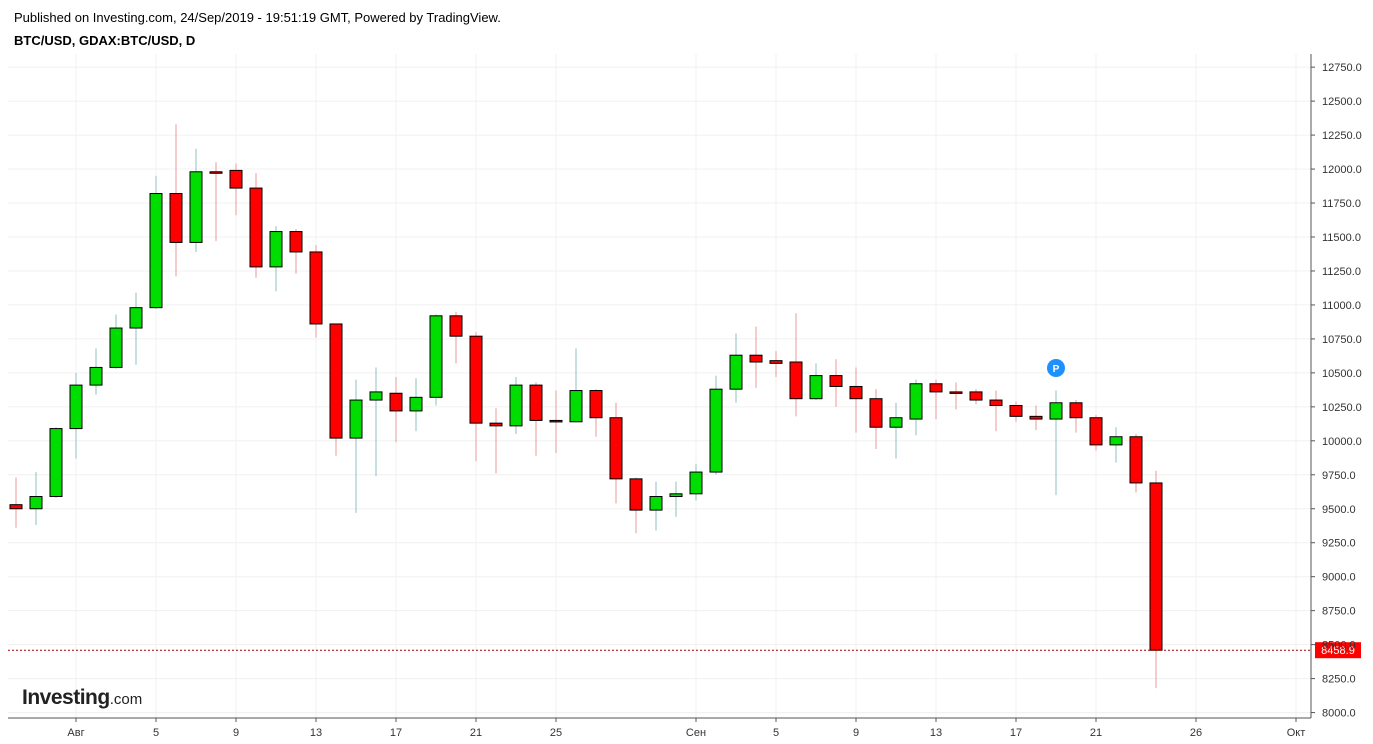 The image size is (1373, 744). Describe the element at coordinates (1341, 272) in the screenshot. I see `y-tick-label: 11250.0` at that location.